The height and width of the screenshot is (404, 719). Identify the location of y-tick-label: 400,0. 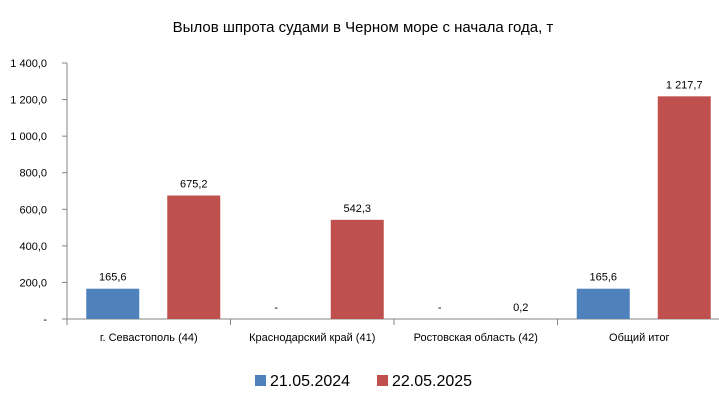
(33, 247).